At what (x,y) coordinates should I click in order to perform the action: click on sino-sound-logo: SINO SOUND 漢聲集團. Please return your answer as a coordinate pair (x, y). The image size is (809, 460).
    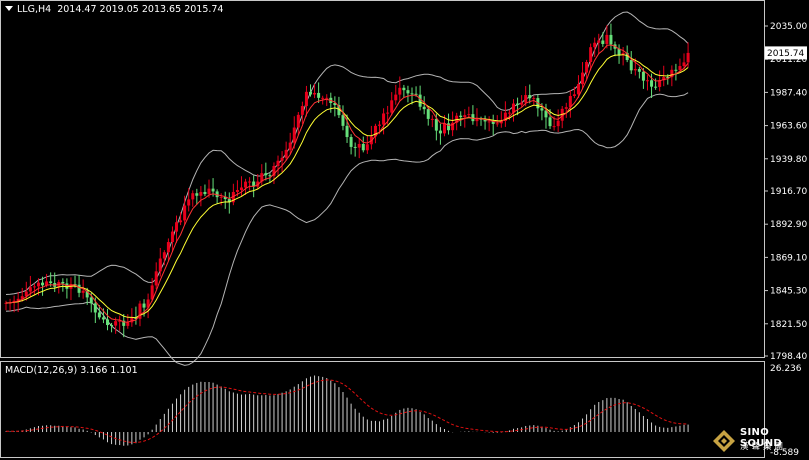
    Looking at the image, I should click on (758, 442).